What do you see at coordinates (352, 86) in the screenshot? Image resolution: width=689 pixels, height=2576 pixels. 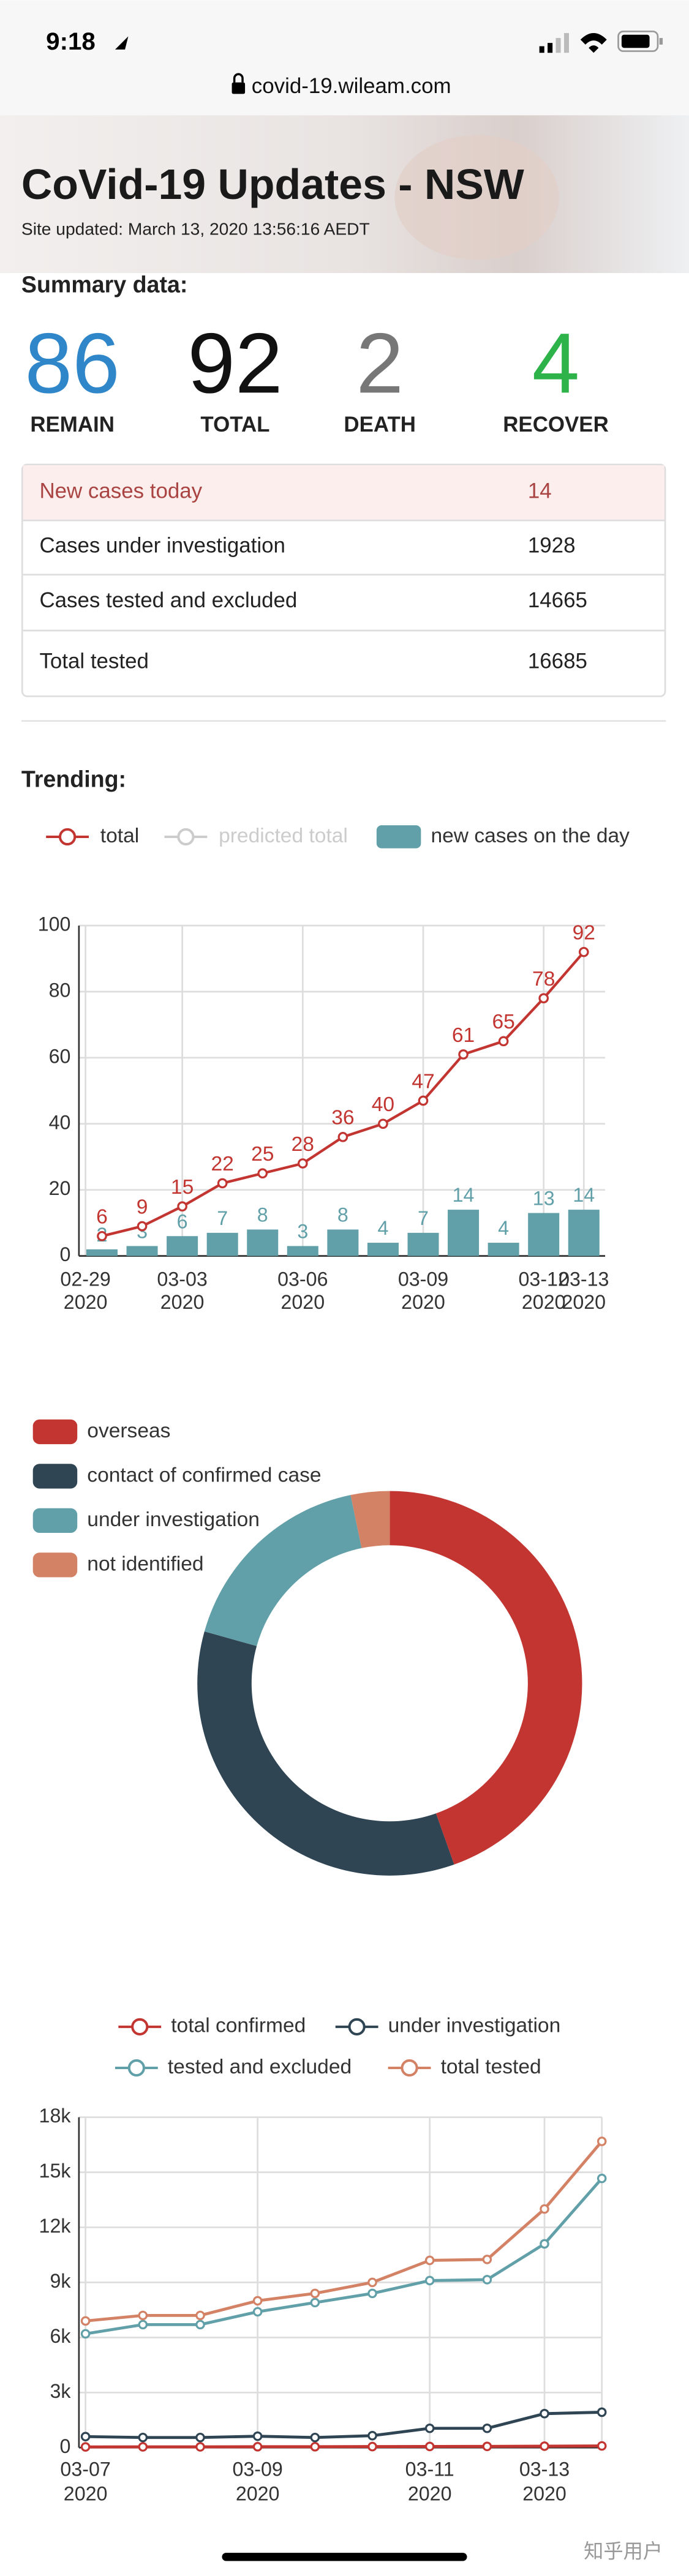 I see `url: covid-19.wileam.com` at bounding box center [352, 86].